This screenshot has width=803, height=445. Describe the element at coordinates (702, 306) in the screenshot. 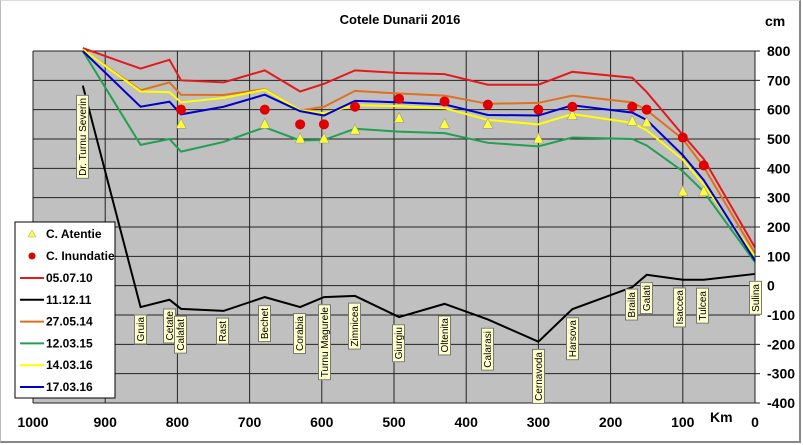

I see `station-label: Tulcea` at that location.